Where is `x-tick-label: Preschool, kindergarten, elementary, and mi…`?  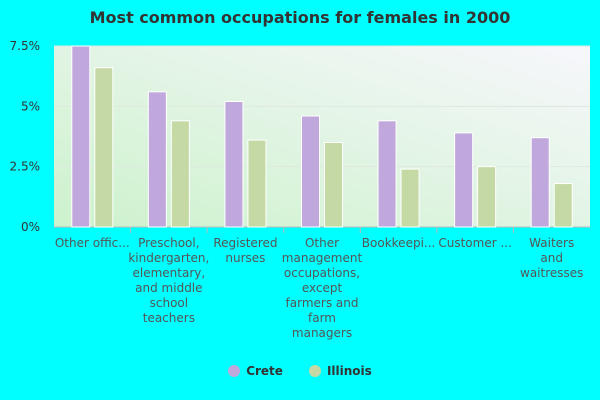
x-tick-label: Preschool, kindergarten, elementary, and mi… is located at coordinates (168, 280).